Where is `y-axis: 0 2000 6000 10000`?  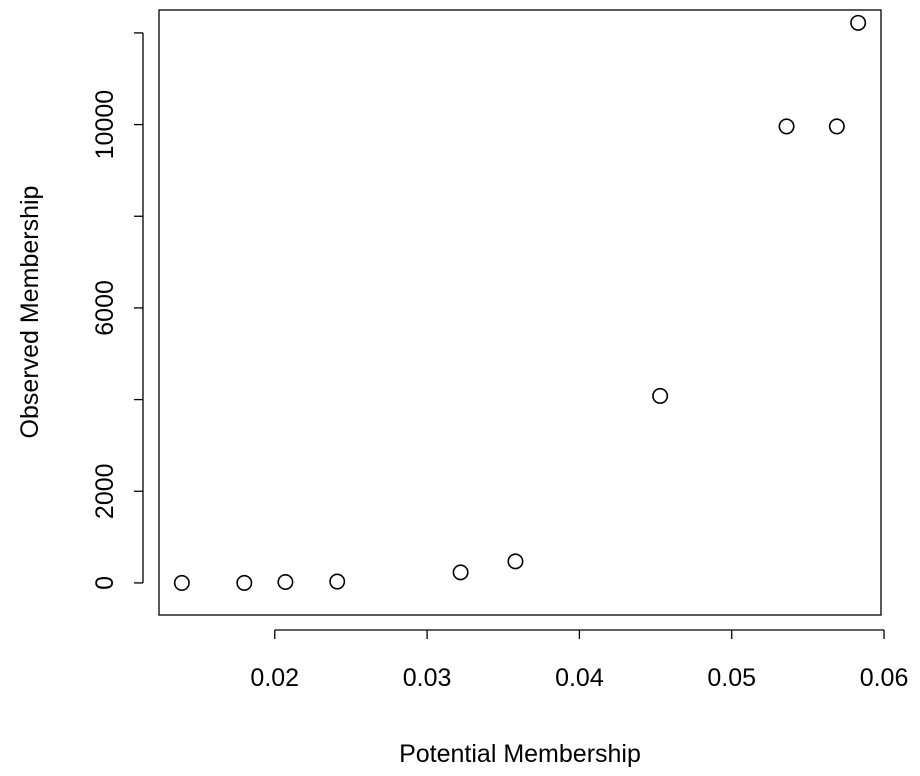 y-axis: 0 2000 6000 10000 is located at coordinates (117, 311).